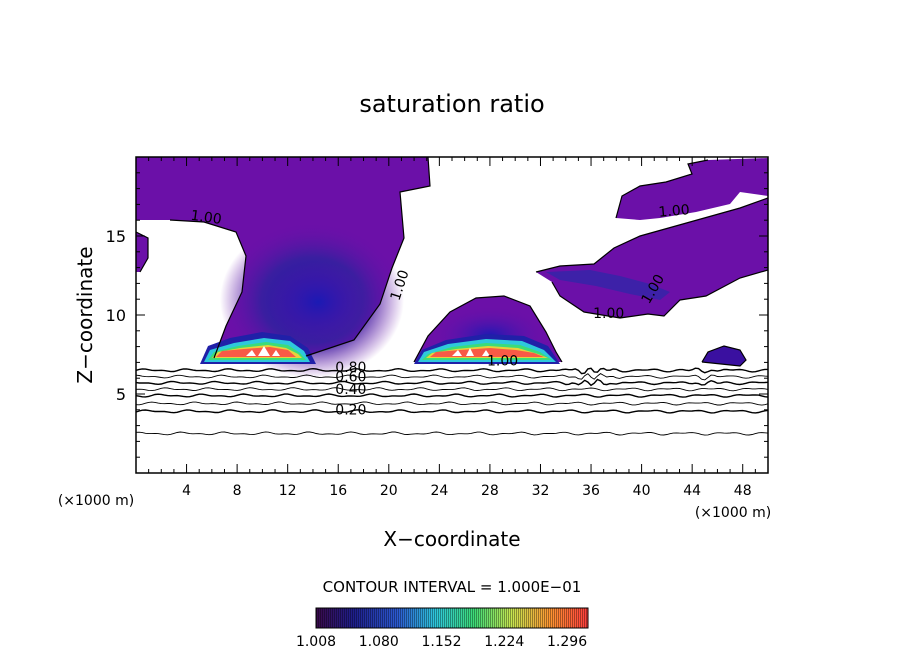  Describe the element at coordinates (85, 314) in the screenshot. I see `y-axis-label: Z−coordinate` at that location.